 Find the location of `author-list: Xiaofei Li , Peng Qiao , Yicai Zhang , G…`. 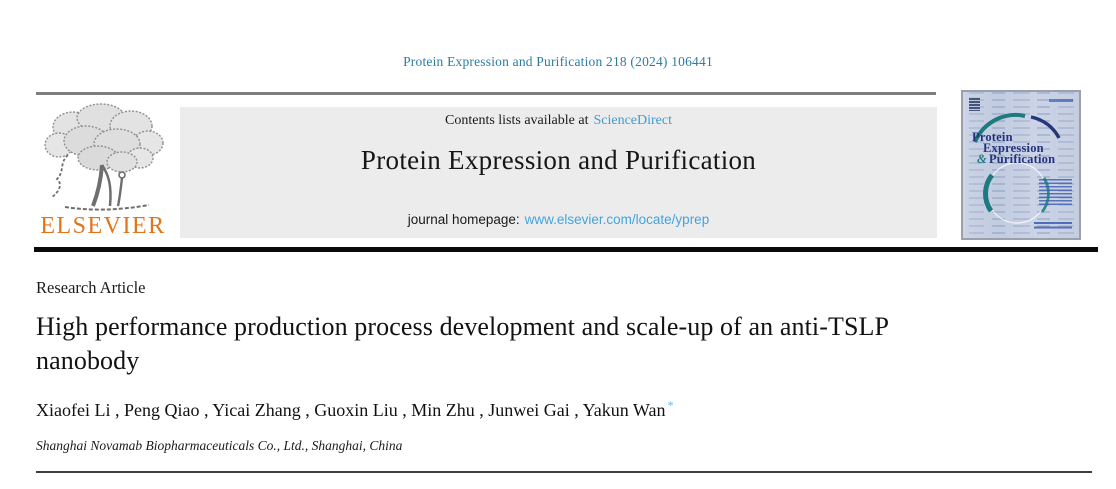

author-list: Xiaofei Li , Peng Qiao , Yicai Zhang , G… is located at coordinates (354, 409).